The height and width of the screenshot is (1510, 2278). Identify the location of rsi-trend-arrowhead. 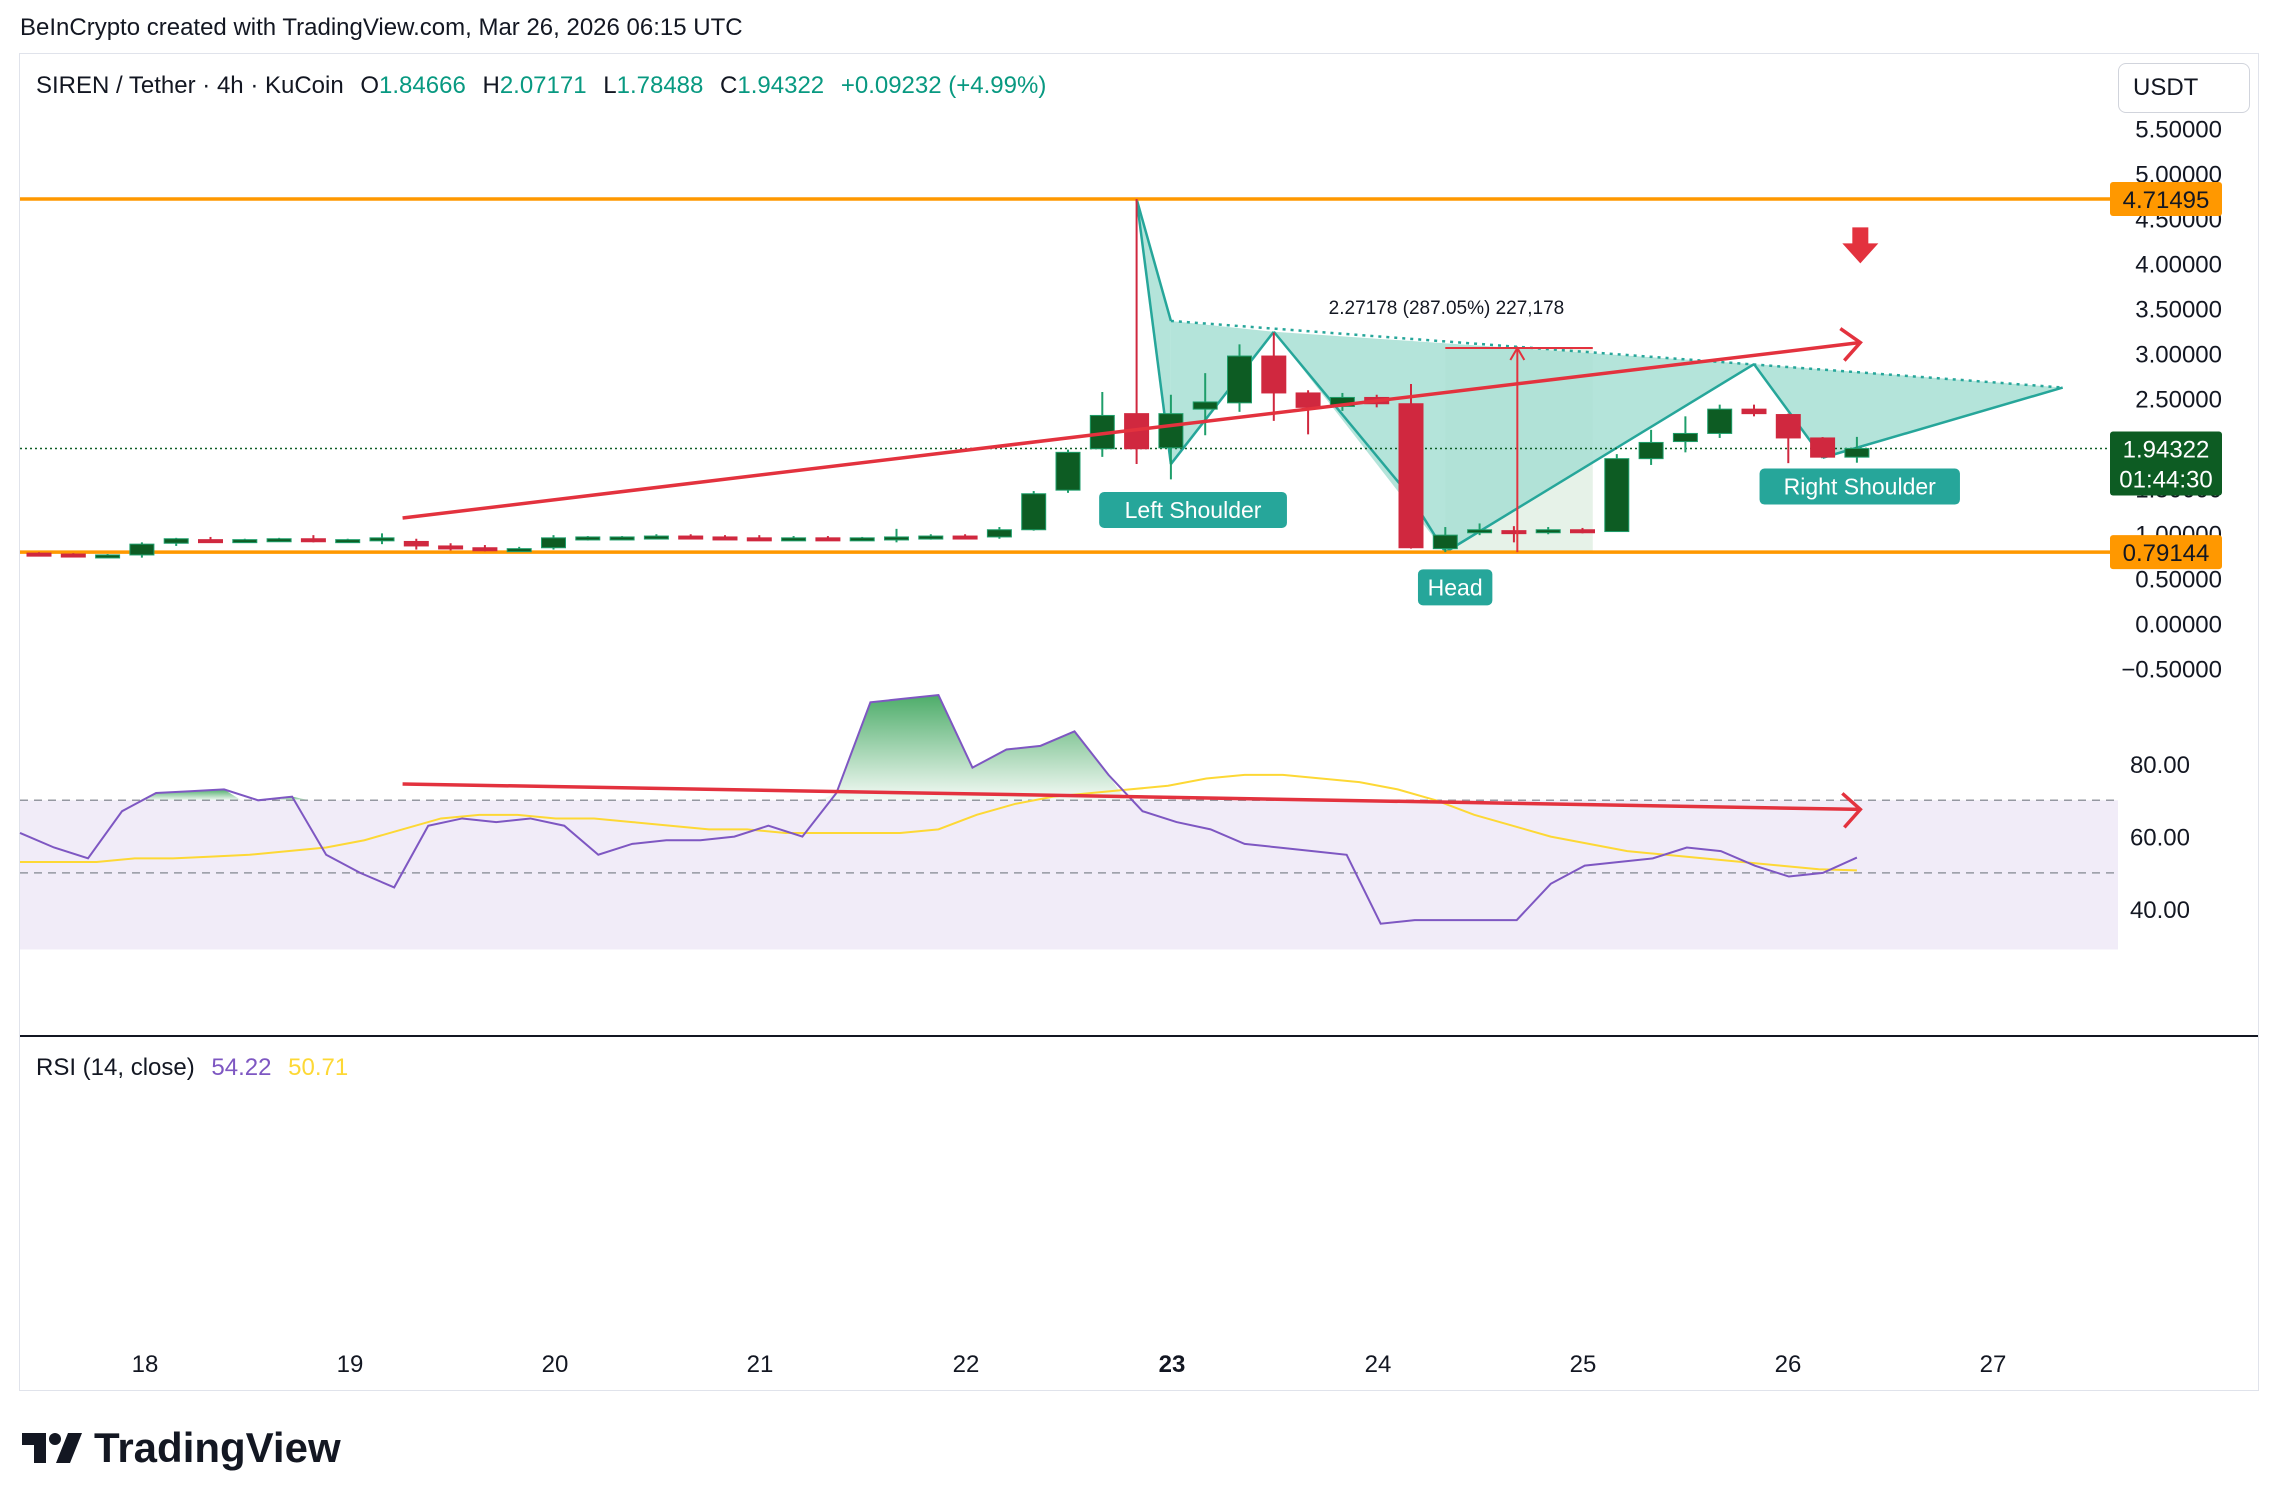
(1852, 810).